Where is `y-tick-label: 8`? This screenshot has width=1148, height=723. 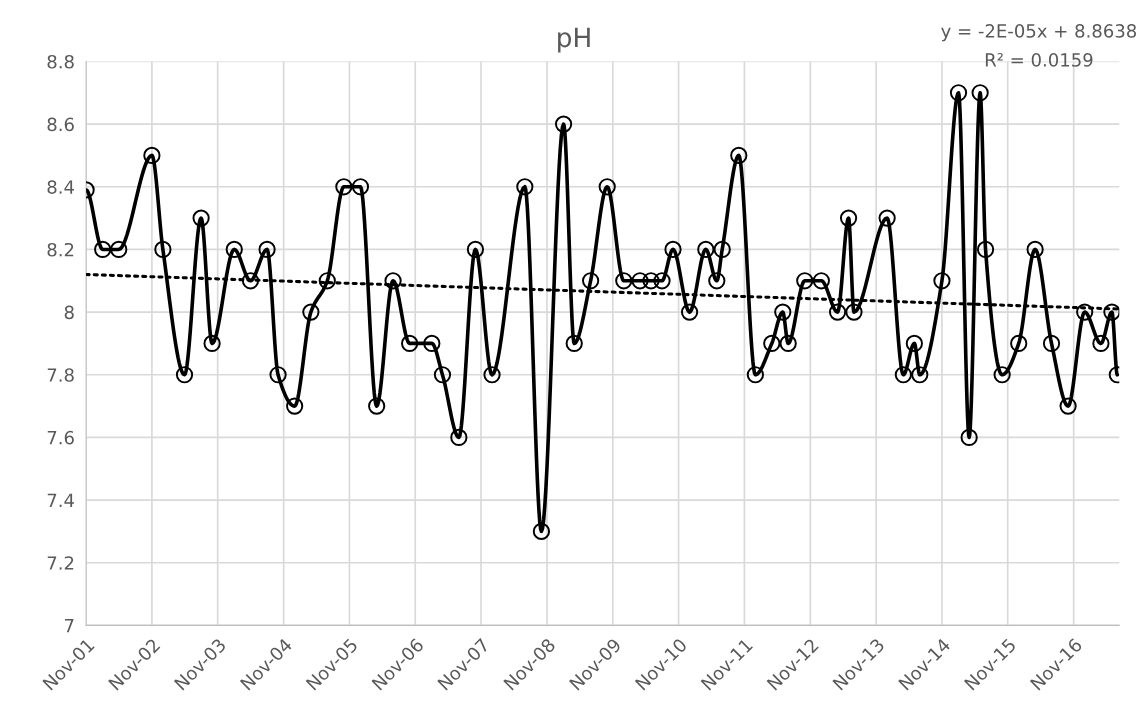 y-tick-label: 8 is located at coordinates (69, 312).